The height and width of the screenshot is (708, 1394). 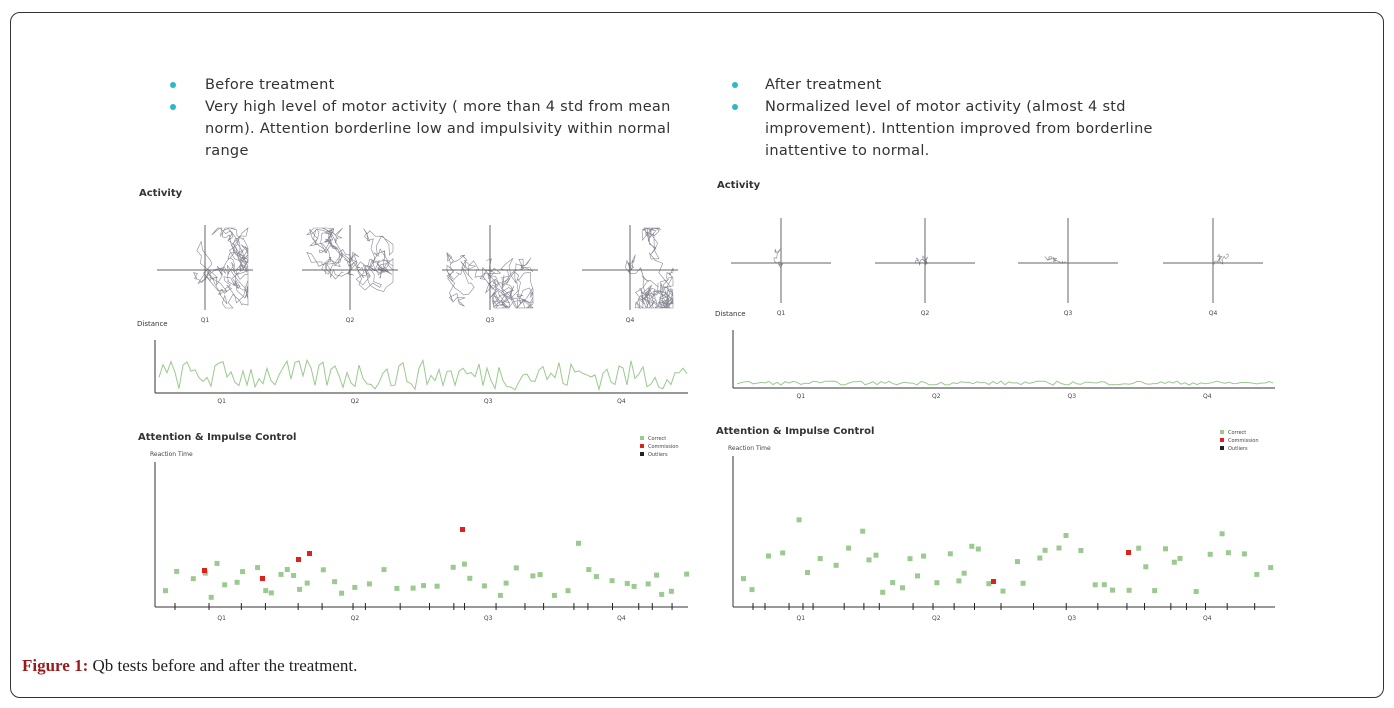 What do you see at coordinates (1005, 383) in the screenshot?
I see `distance-trace` at bounding box center [1005, 383].